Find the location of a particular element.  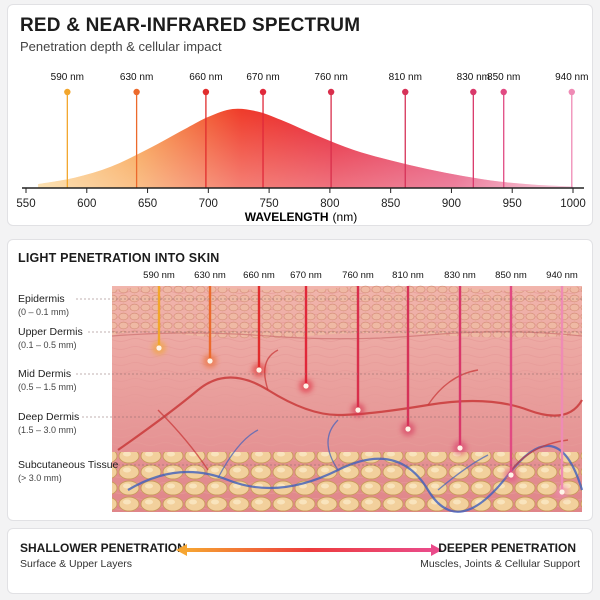

beam-label: 760 nm is located at coordinates (358, 275).